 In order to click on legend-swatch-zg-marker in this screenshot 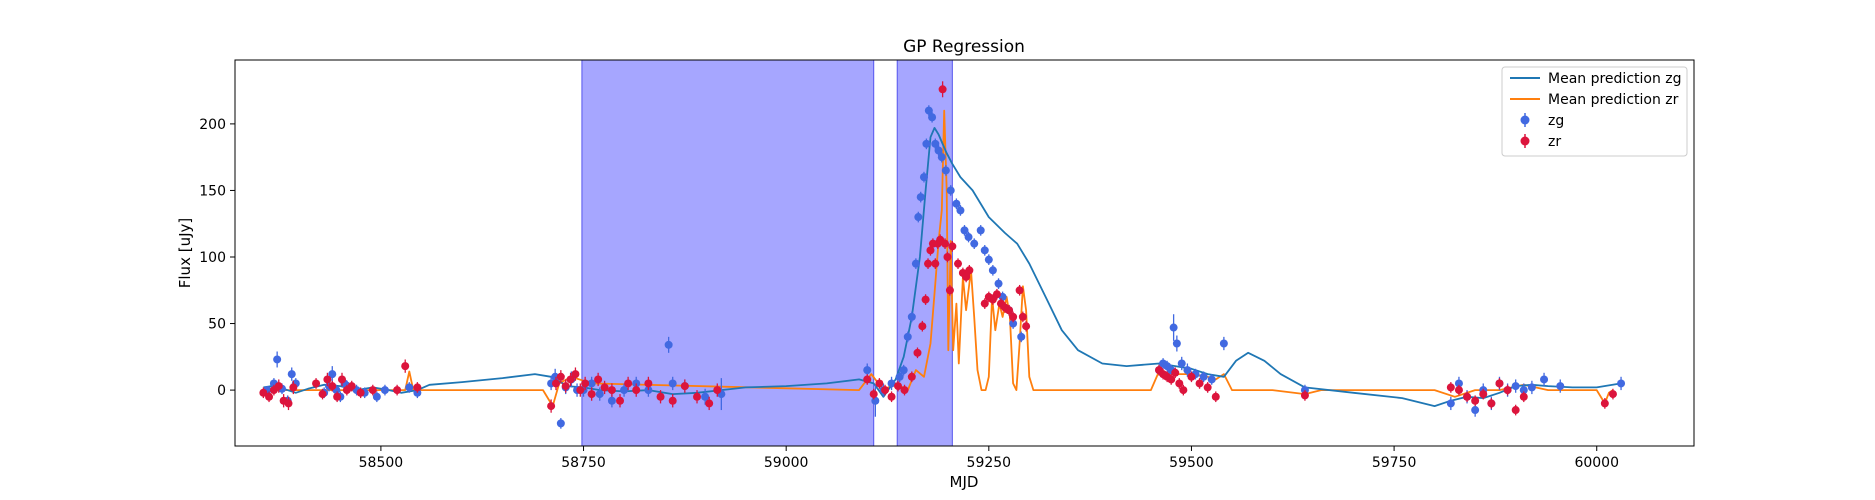, I will do `click(1525, 120)`.